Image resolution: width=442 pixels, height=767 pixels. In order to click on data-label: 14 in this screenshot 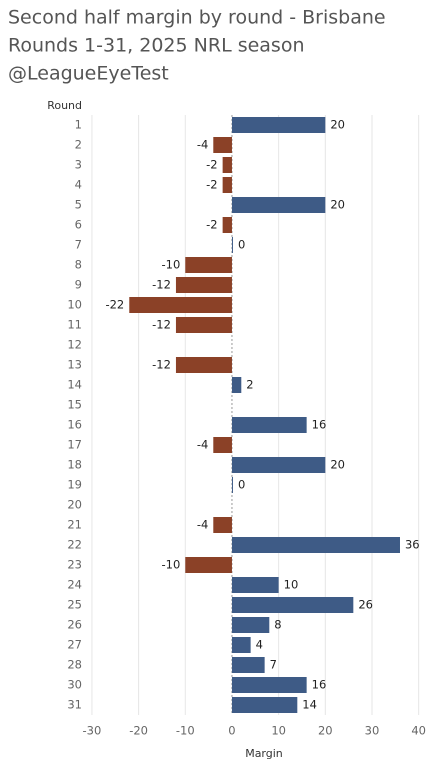, I will do `click(309, 705)`.